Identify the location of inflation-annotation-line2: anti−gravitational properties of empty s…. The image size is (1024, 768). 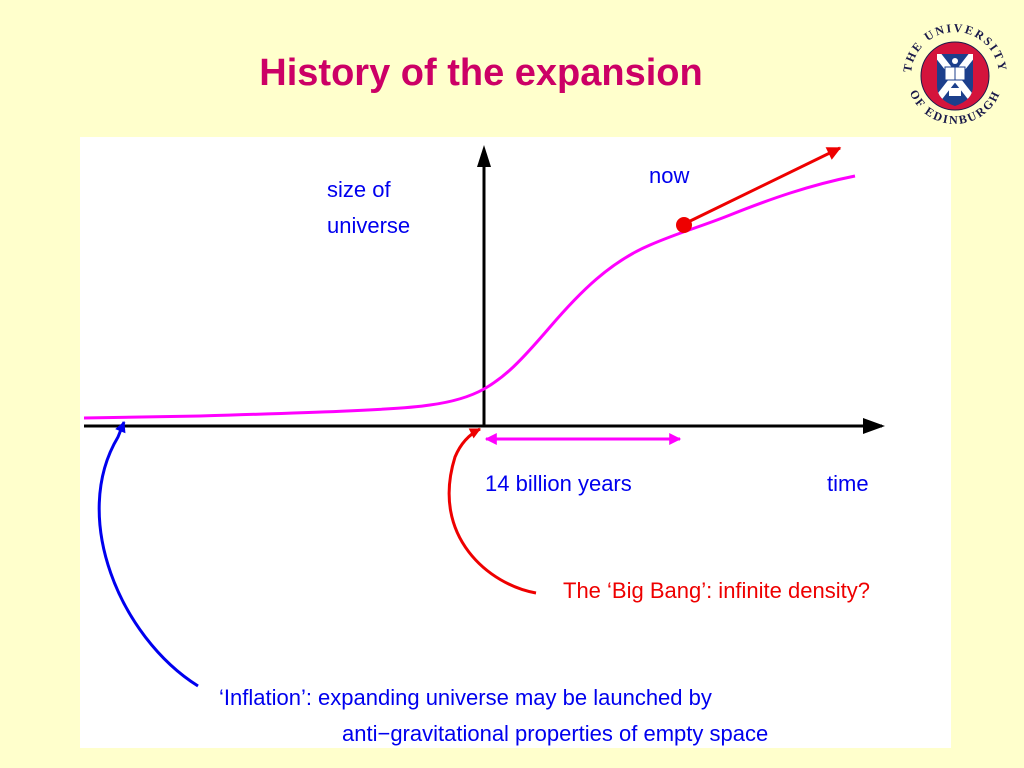
(555, 733).